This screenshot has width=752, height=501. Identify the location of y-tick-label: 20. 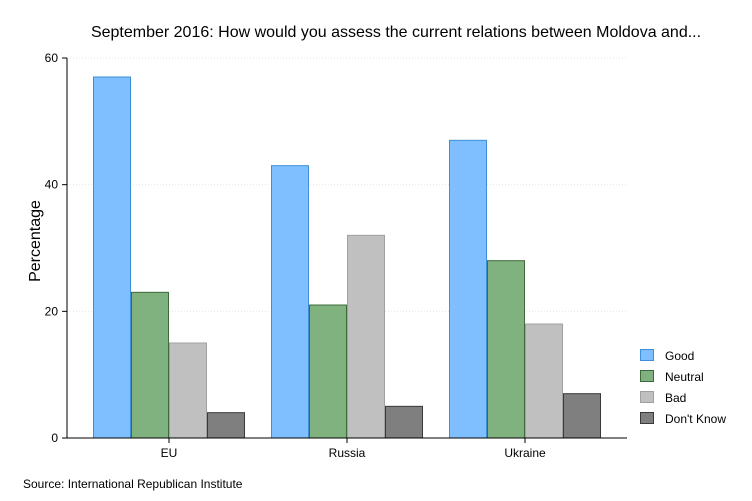
(52, 311).